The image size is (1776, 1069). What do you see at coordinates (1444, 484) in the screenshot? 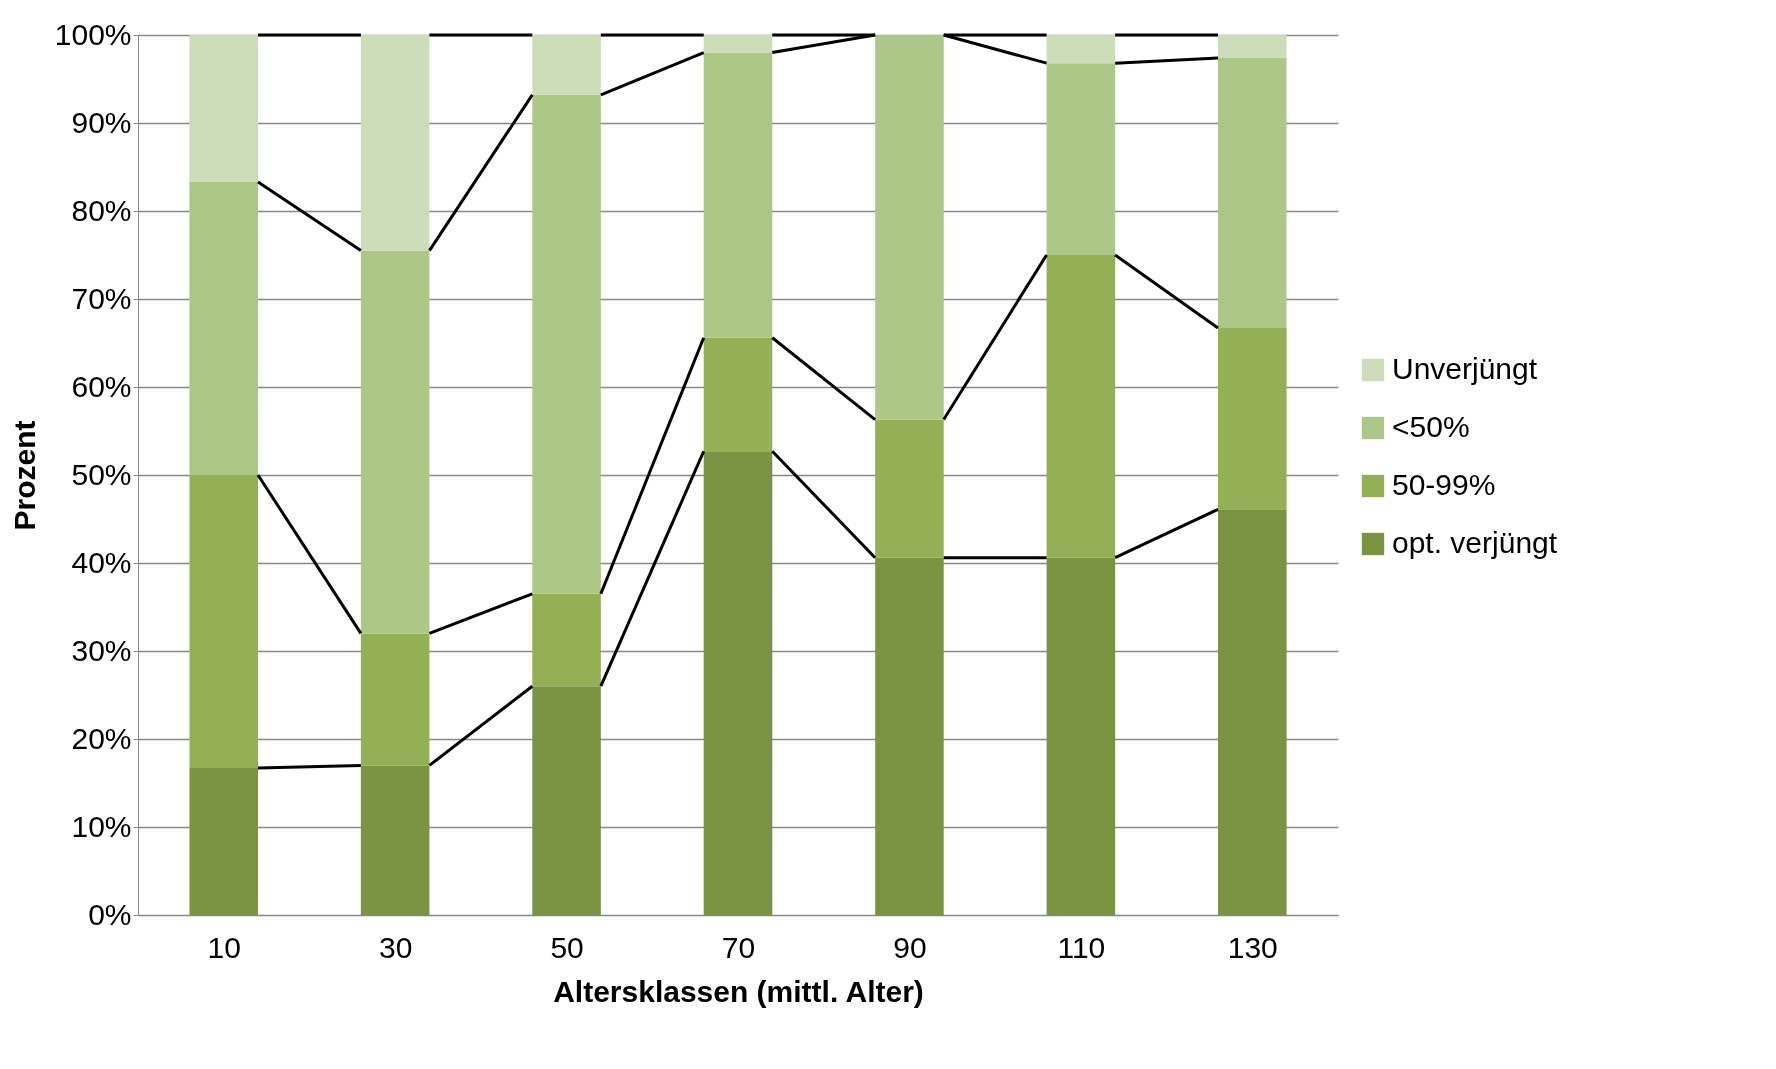
I see `legend-label: 50-99%` at bounding box center [1444, 484].